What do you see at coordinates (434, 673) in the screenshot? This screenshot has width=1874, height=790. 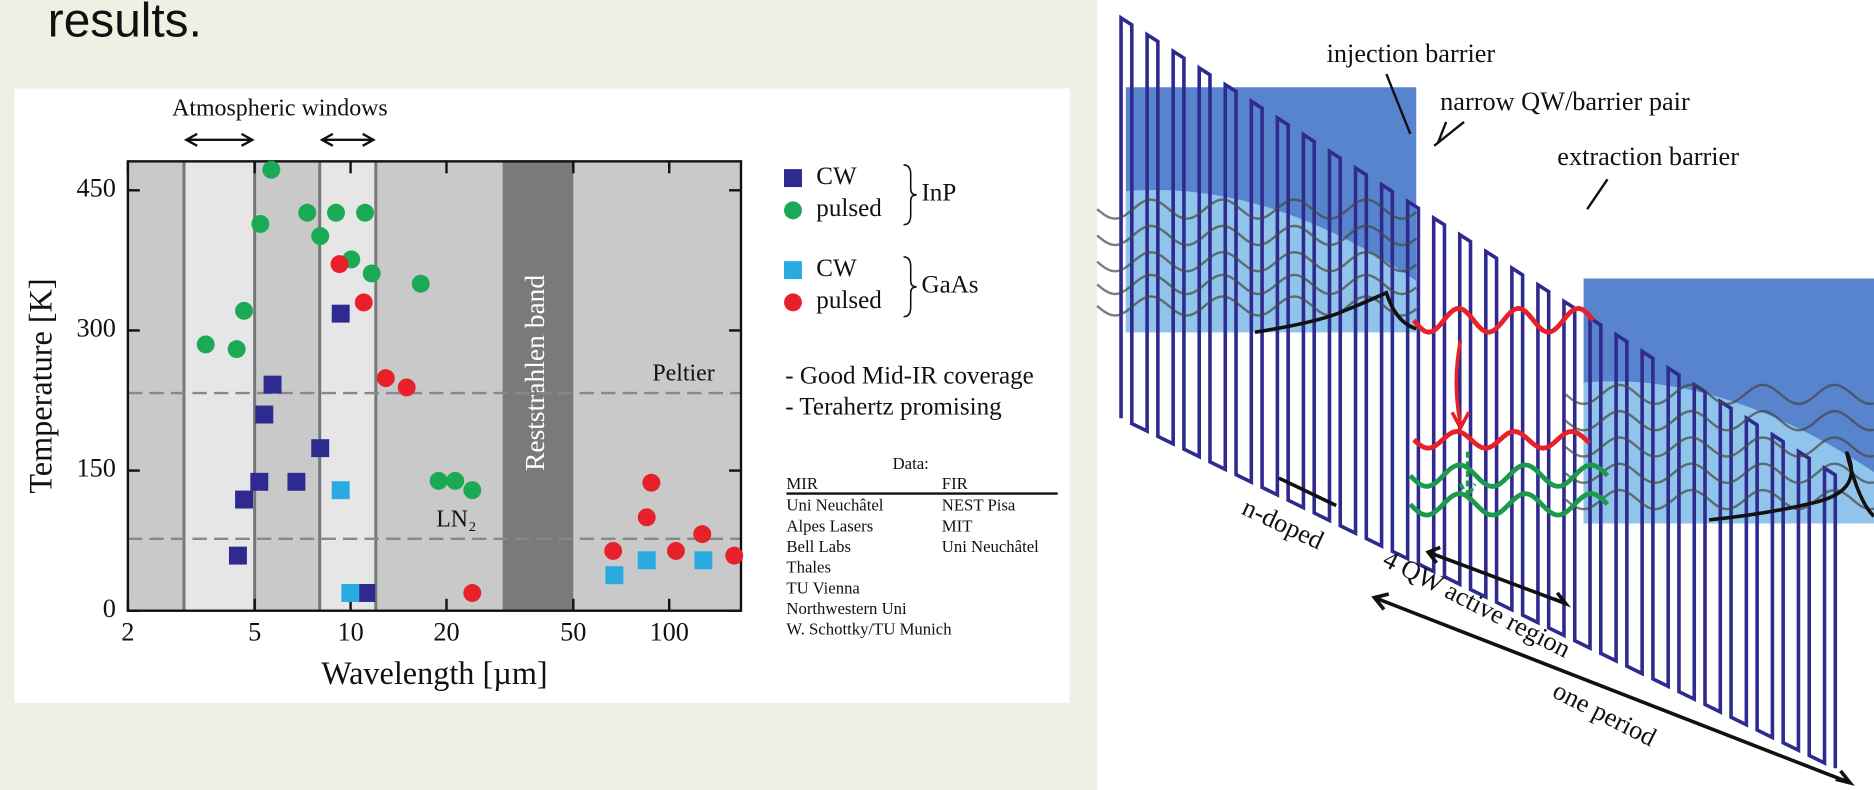 I see `x-axis-label: Wavelength [µm]` at bounding box center [434, 673].